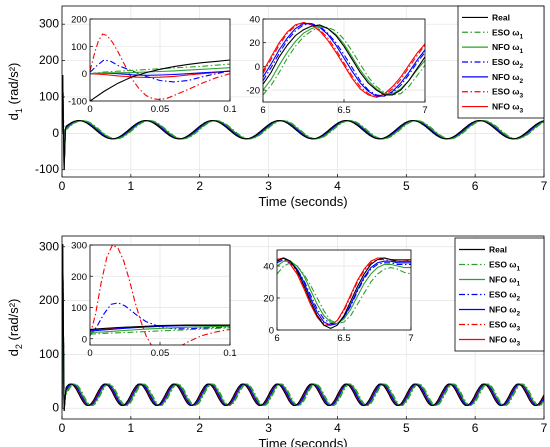  Describe the element at coordinates (199, 428) in the screenshot. I see `plot2-xtick-label: 2` at that location.